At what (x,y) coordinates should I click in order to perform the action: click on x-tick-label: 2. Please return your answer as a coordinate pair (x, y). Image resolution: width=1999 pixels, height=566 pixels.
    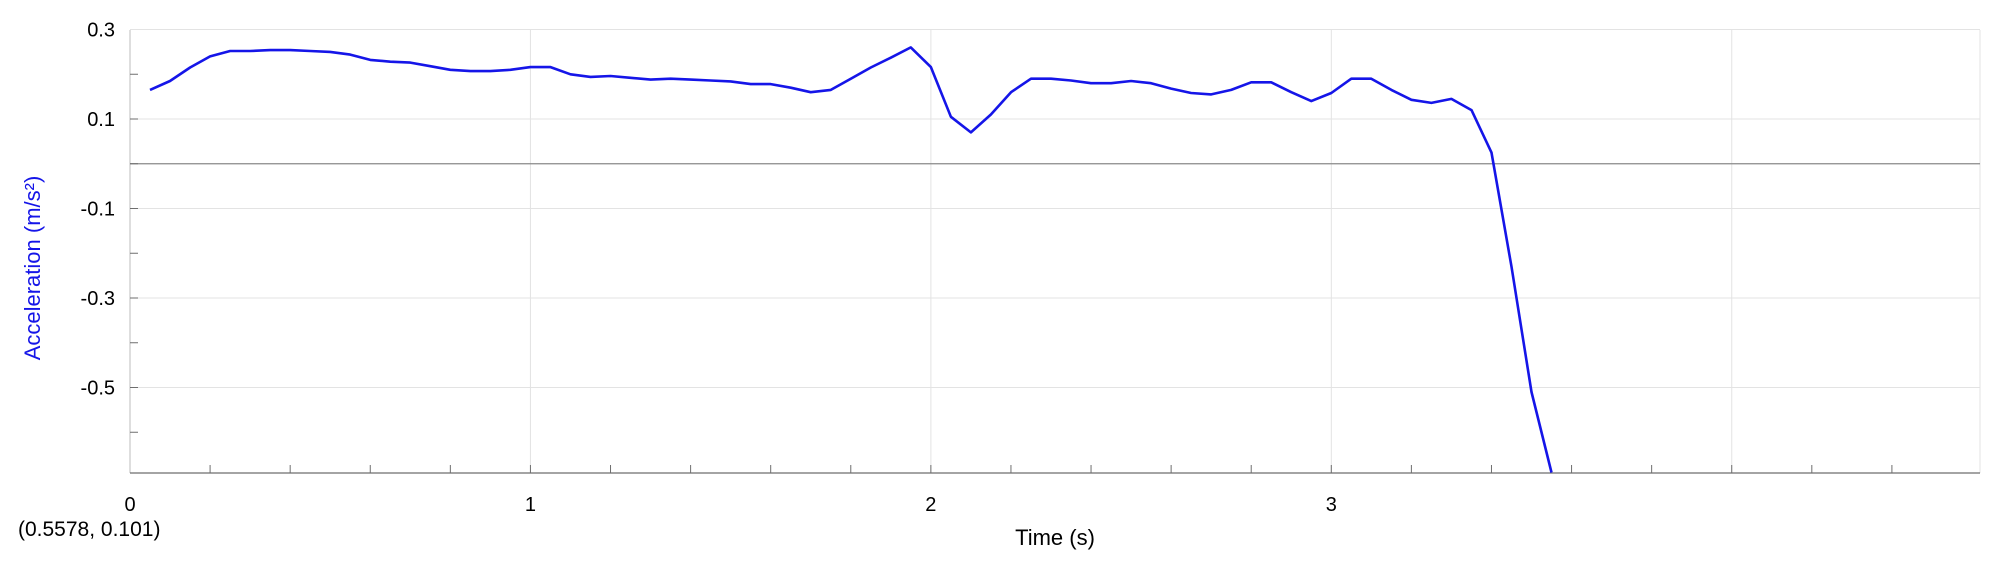
    Looking at the image, I should click on (930, 505).